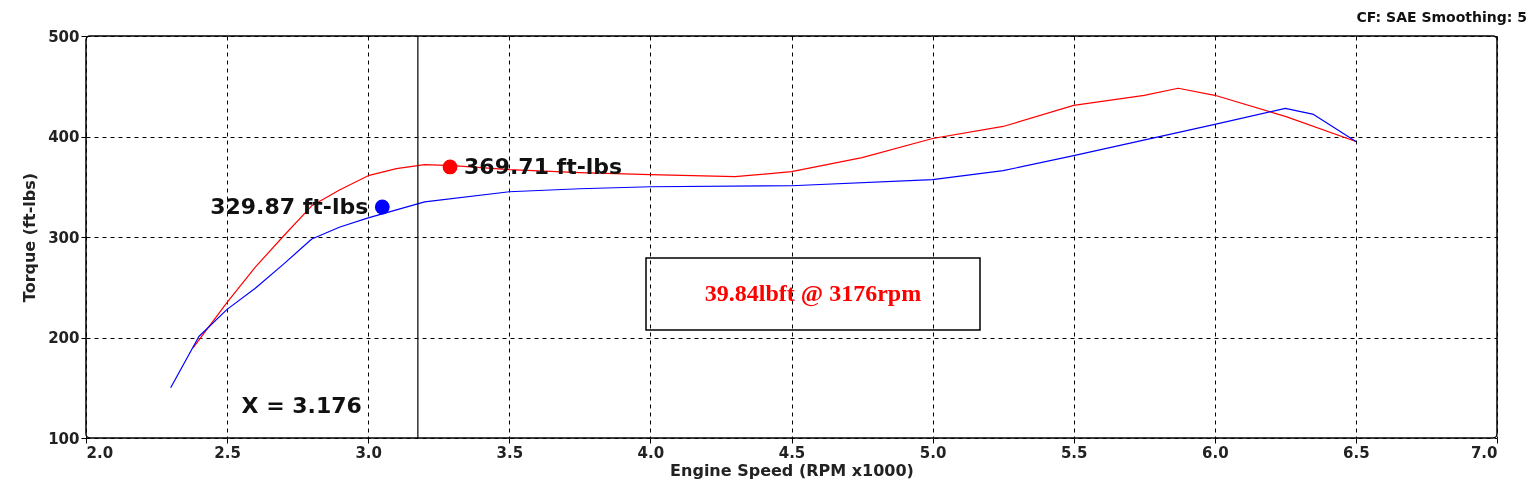 Image resolution: width=1534 pixels, height=489 pixels. What do you see at coordinates (1074, 452) in the screenshot?
I see `x-tick-label: 5.5` at bounding box center [1074, 452].